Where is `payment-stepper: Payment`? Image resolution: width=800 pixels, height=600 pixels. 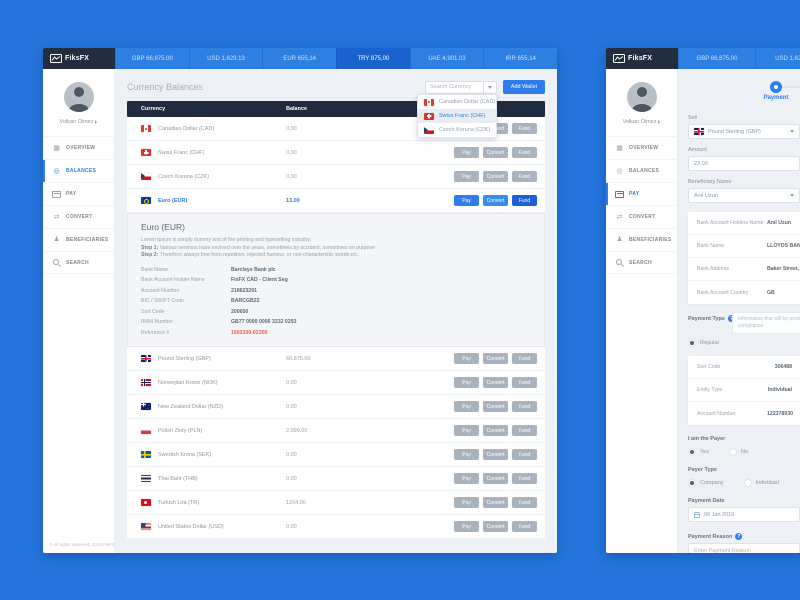
payment-stepper: Payment is located at coordinates (744, 93).